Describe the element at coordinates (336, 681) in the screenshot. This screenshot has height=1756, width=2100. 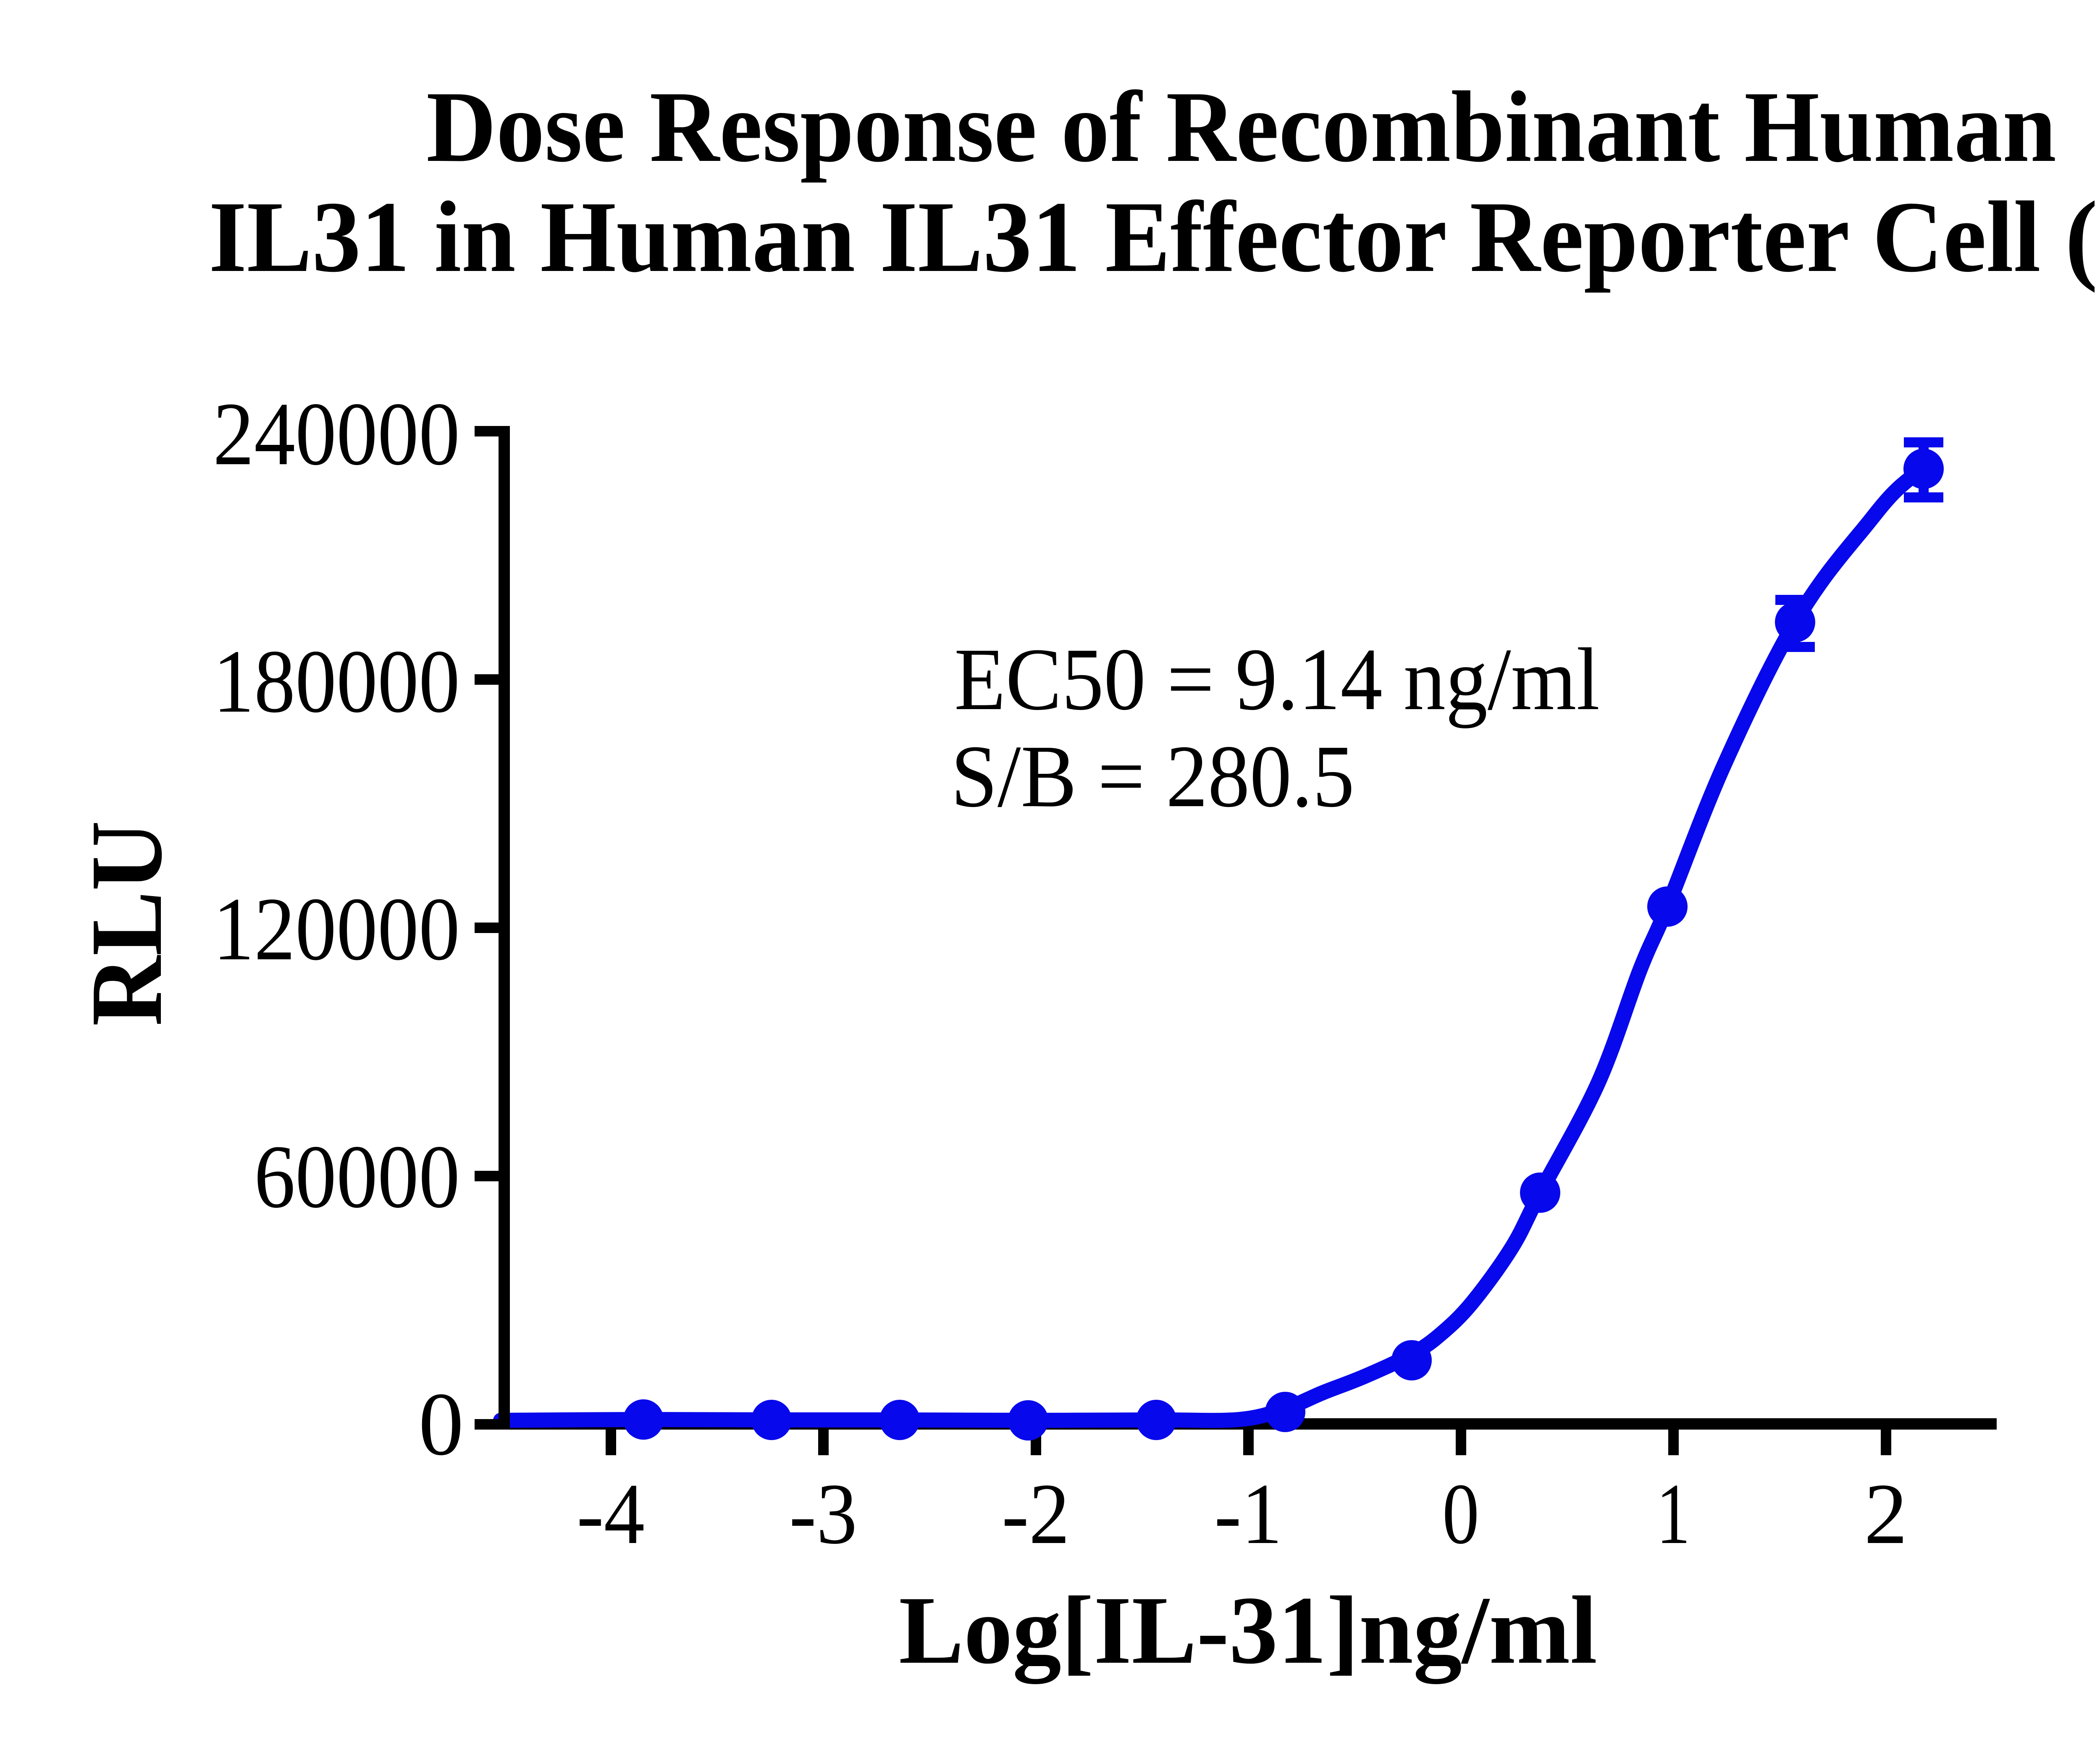
I see `svg-text: 180000` at that location.